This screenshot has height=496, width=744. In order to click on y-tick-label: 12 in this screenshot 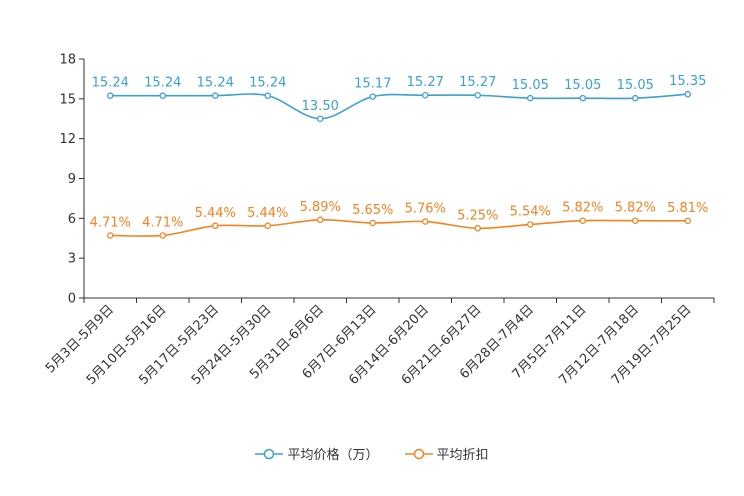, I will do `click(67, 139)`.